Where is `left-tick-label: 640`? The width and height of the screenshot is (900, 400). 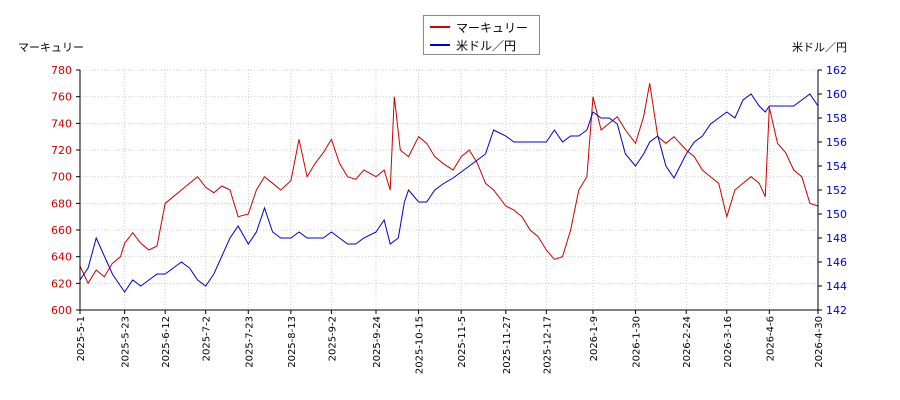 left-tick-label: 640 is located at coordinates (61, 257).